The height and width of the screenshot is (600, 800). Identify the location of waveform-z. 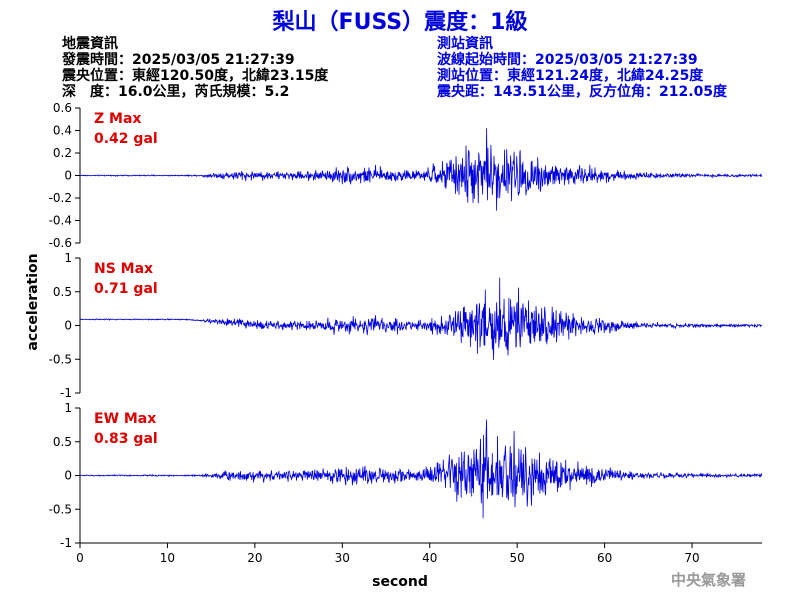
(421, 169).